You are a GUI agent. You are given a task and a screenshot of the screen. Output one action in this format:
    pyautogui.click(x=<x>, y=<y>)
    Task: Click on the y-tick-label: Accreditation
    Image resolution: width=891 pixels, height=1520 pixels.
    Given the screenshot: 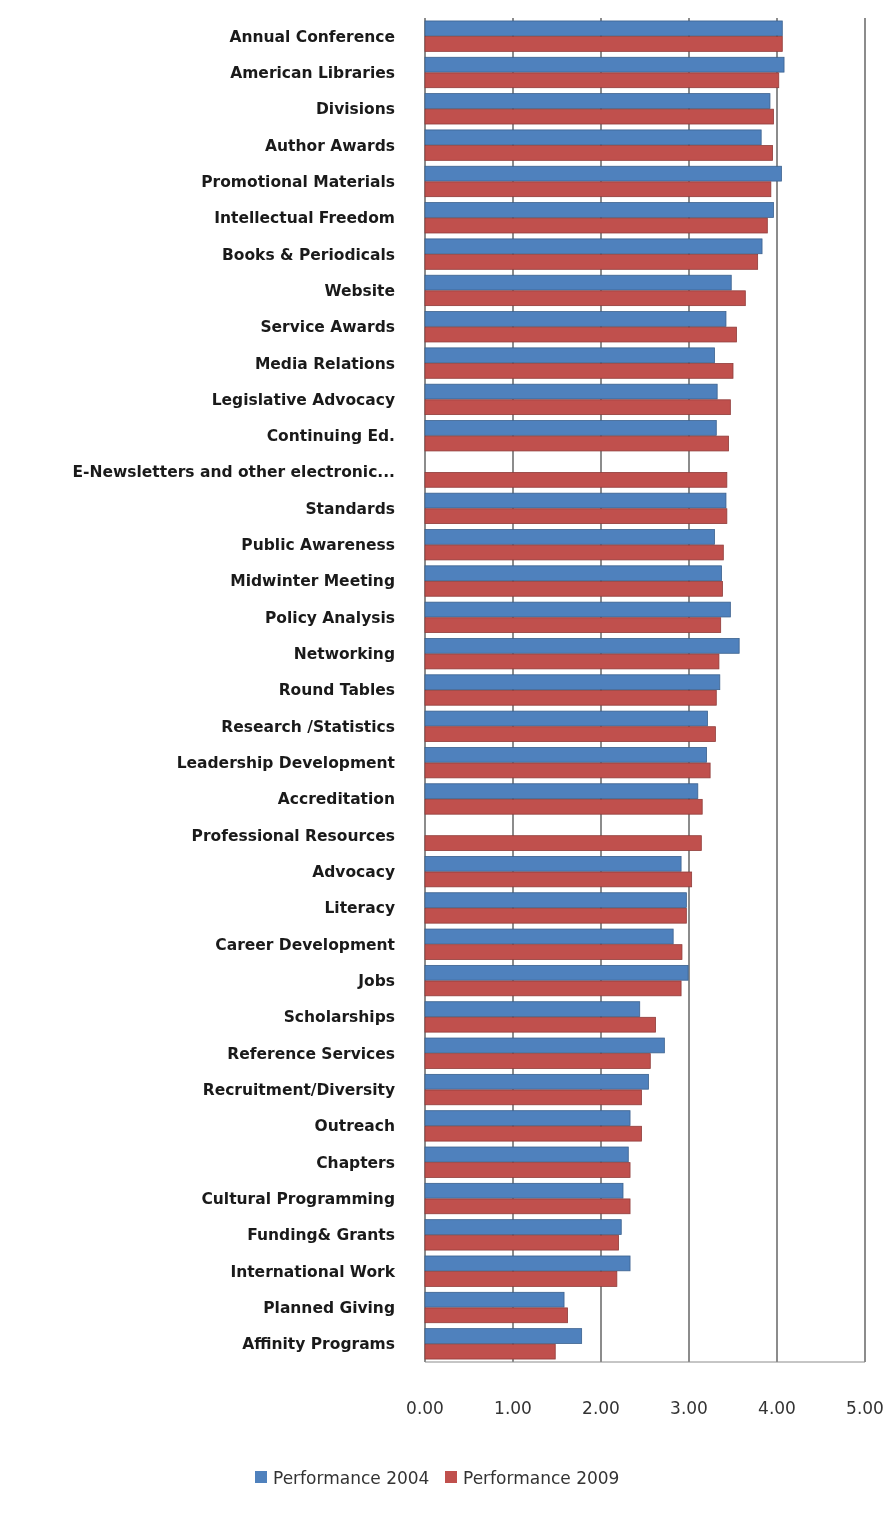 What is the action you would take?
    pyautogui.click(x=336, y=799)
    